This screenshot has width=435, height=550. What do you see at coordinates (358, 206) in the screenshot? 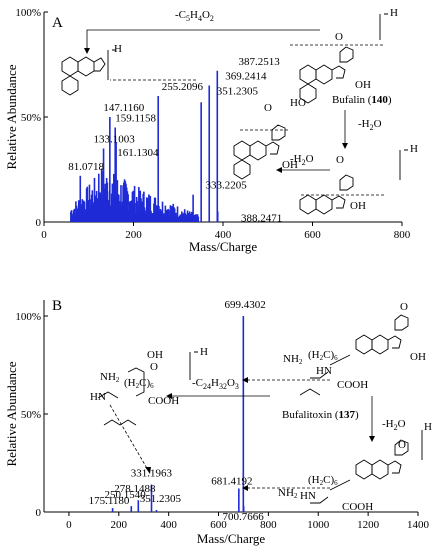
I see `panel-a-oh-3: OH` at bounding box center [358, 206].